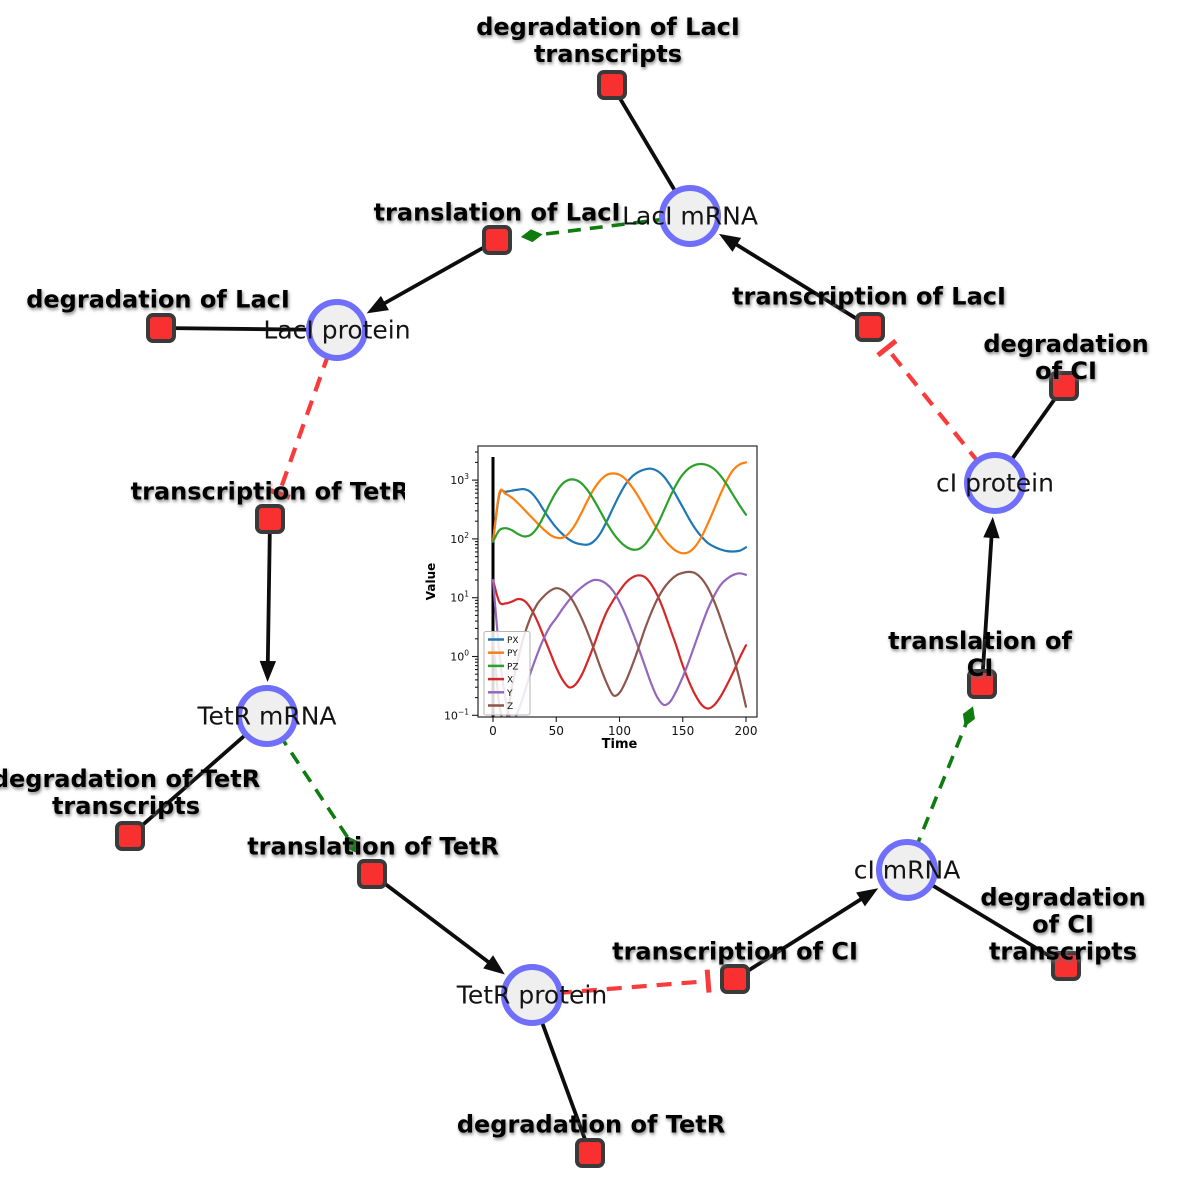 The image size is (1189, 1200). I want to click on chart-axes-frame, so click(617, 581).